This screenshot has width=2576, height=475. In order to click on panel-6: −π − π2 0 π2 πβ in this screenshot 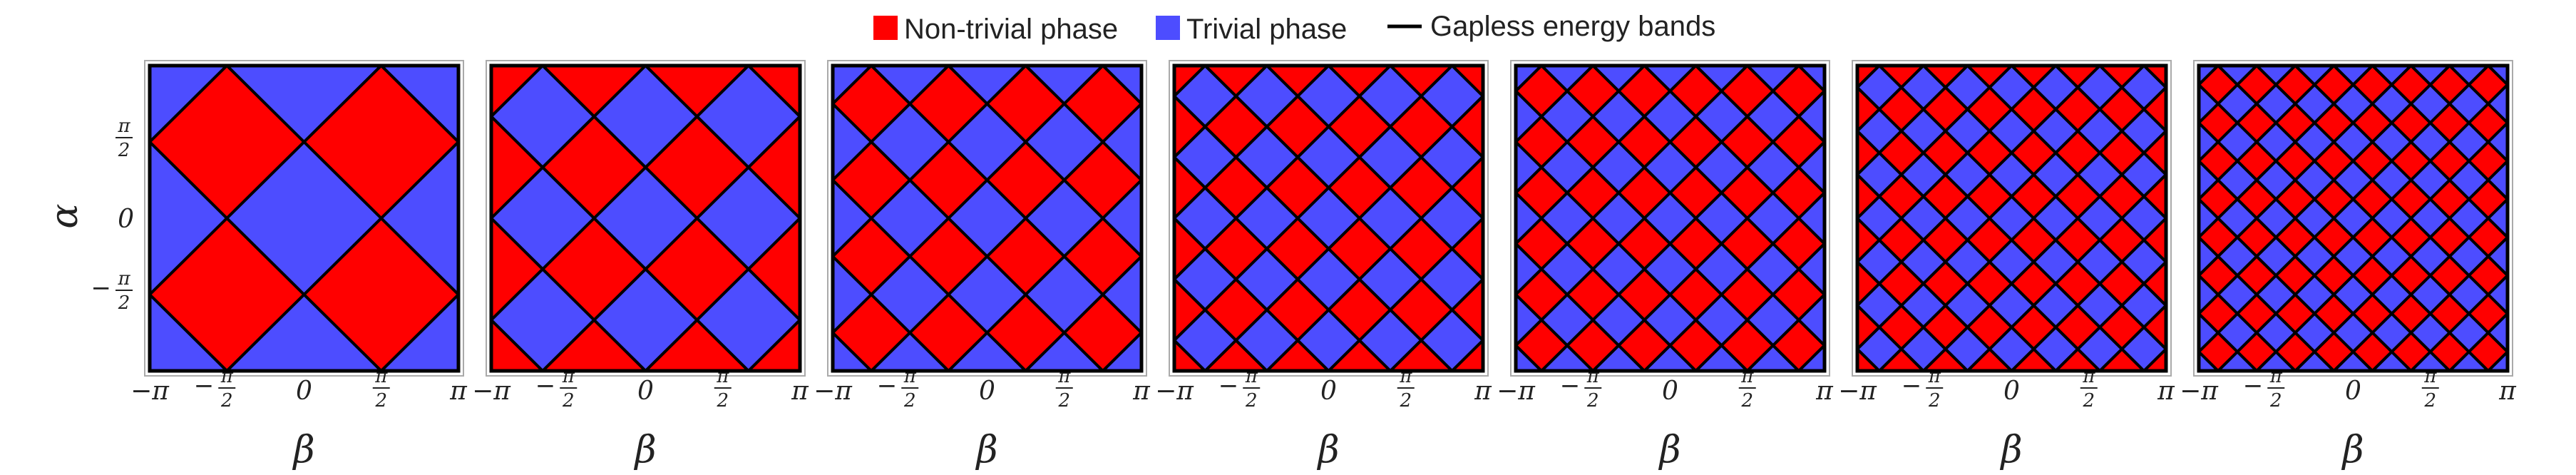, I will do `click(2006, 265)`.